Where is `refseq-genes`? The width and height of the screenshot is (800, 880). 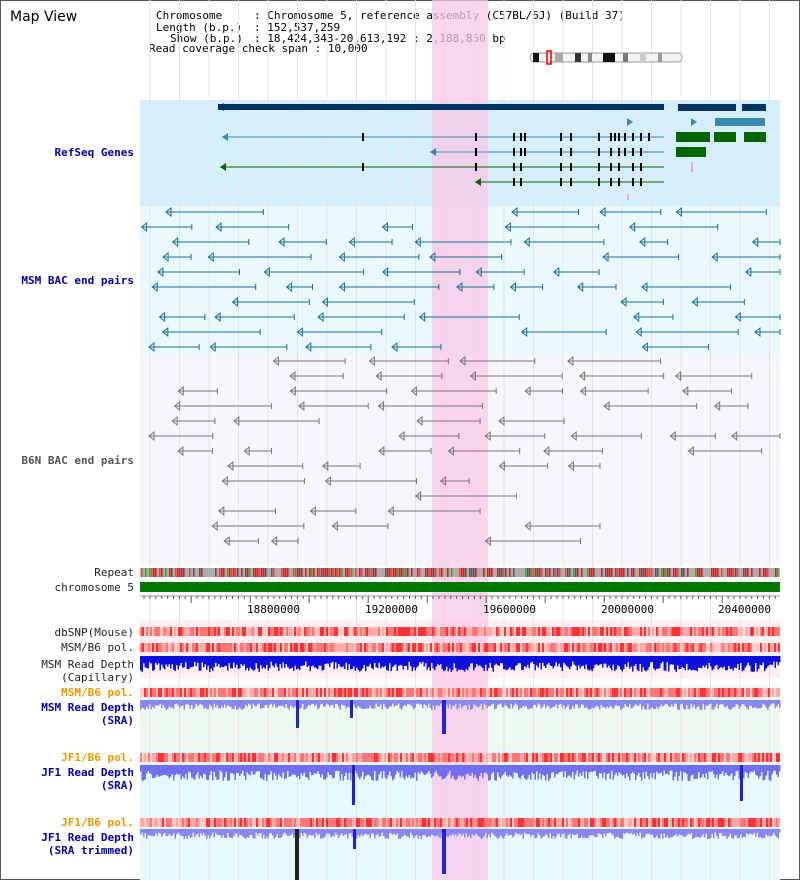
refseq-genes is located at coordinates (492, 151).